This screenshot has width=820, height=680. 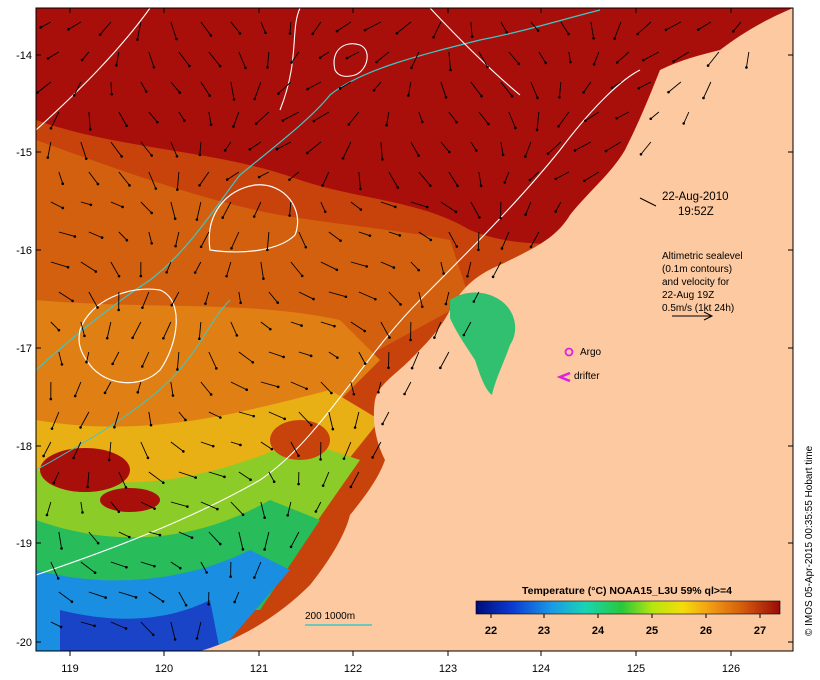 I want to click on sealevel-contour, so click(x=127, y=336).